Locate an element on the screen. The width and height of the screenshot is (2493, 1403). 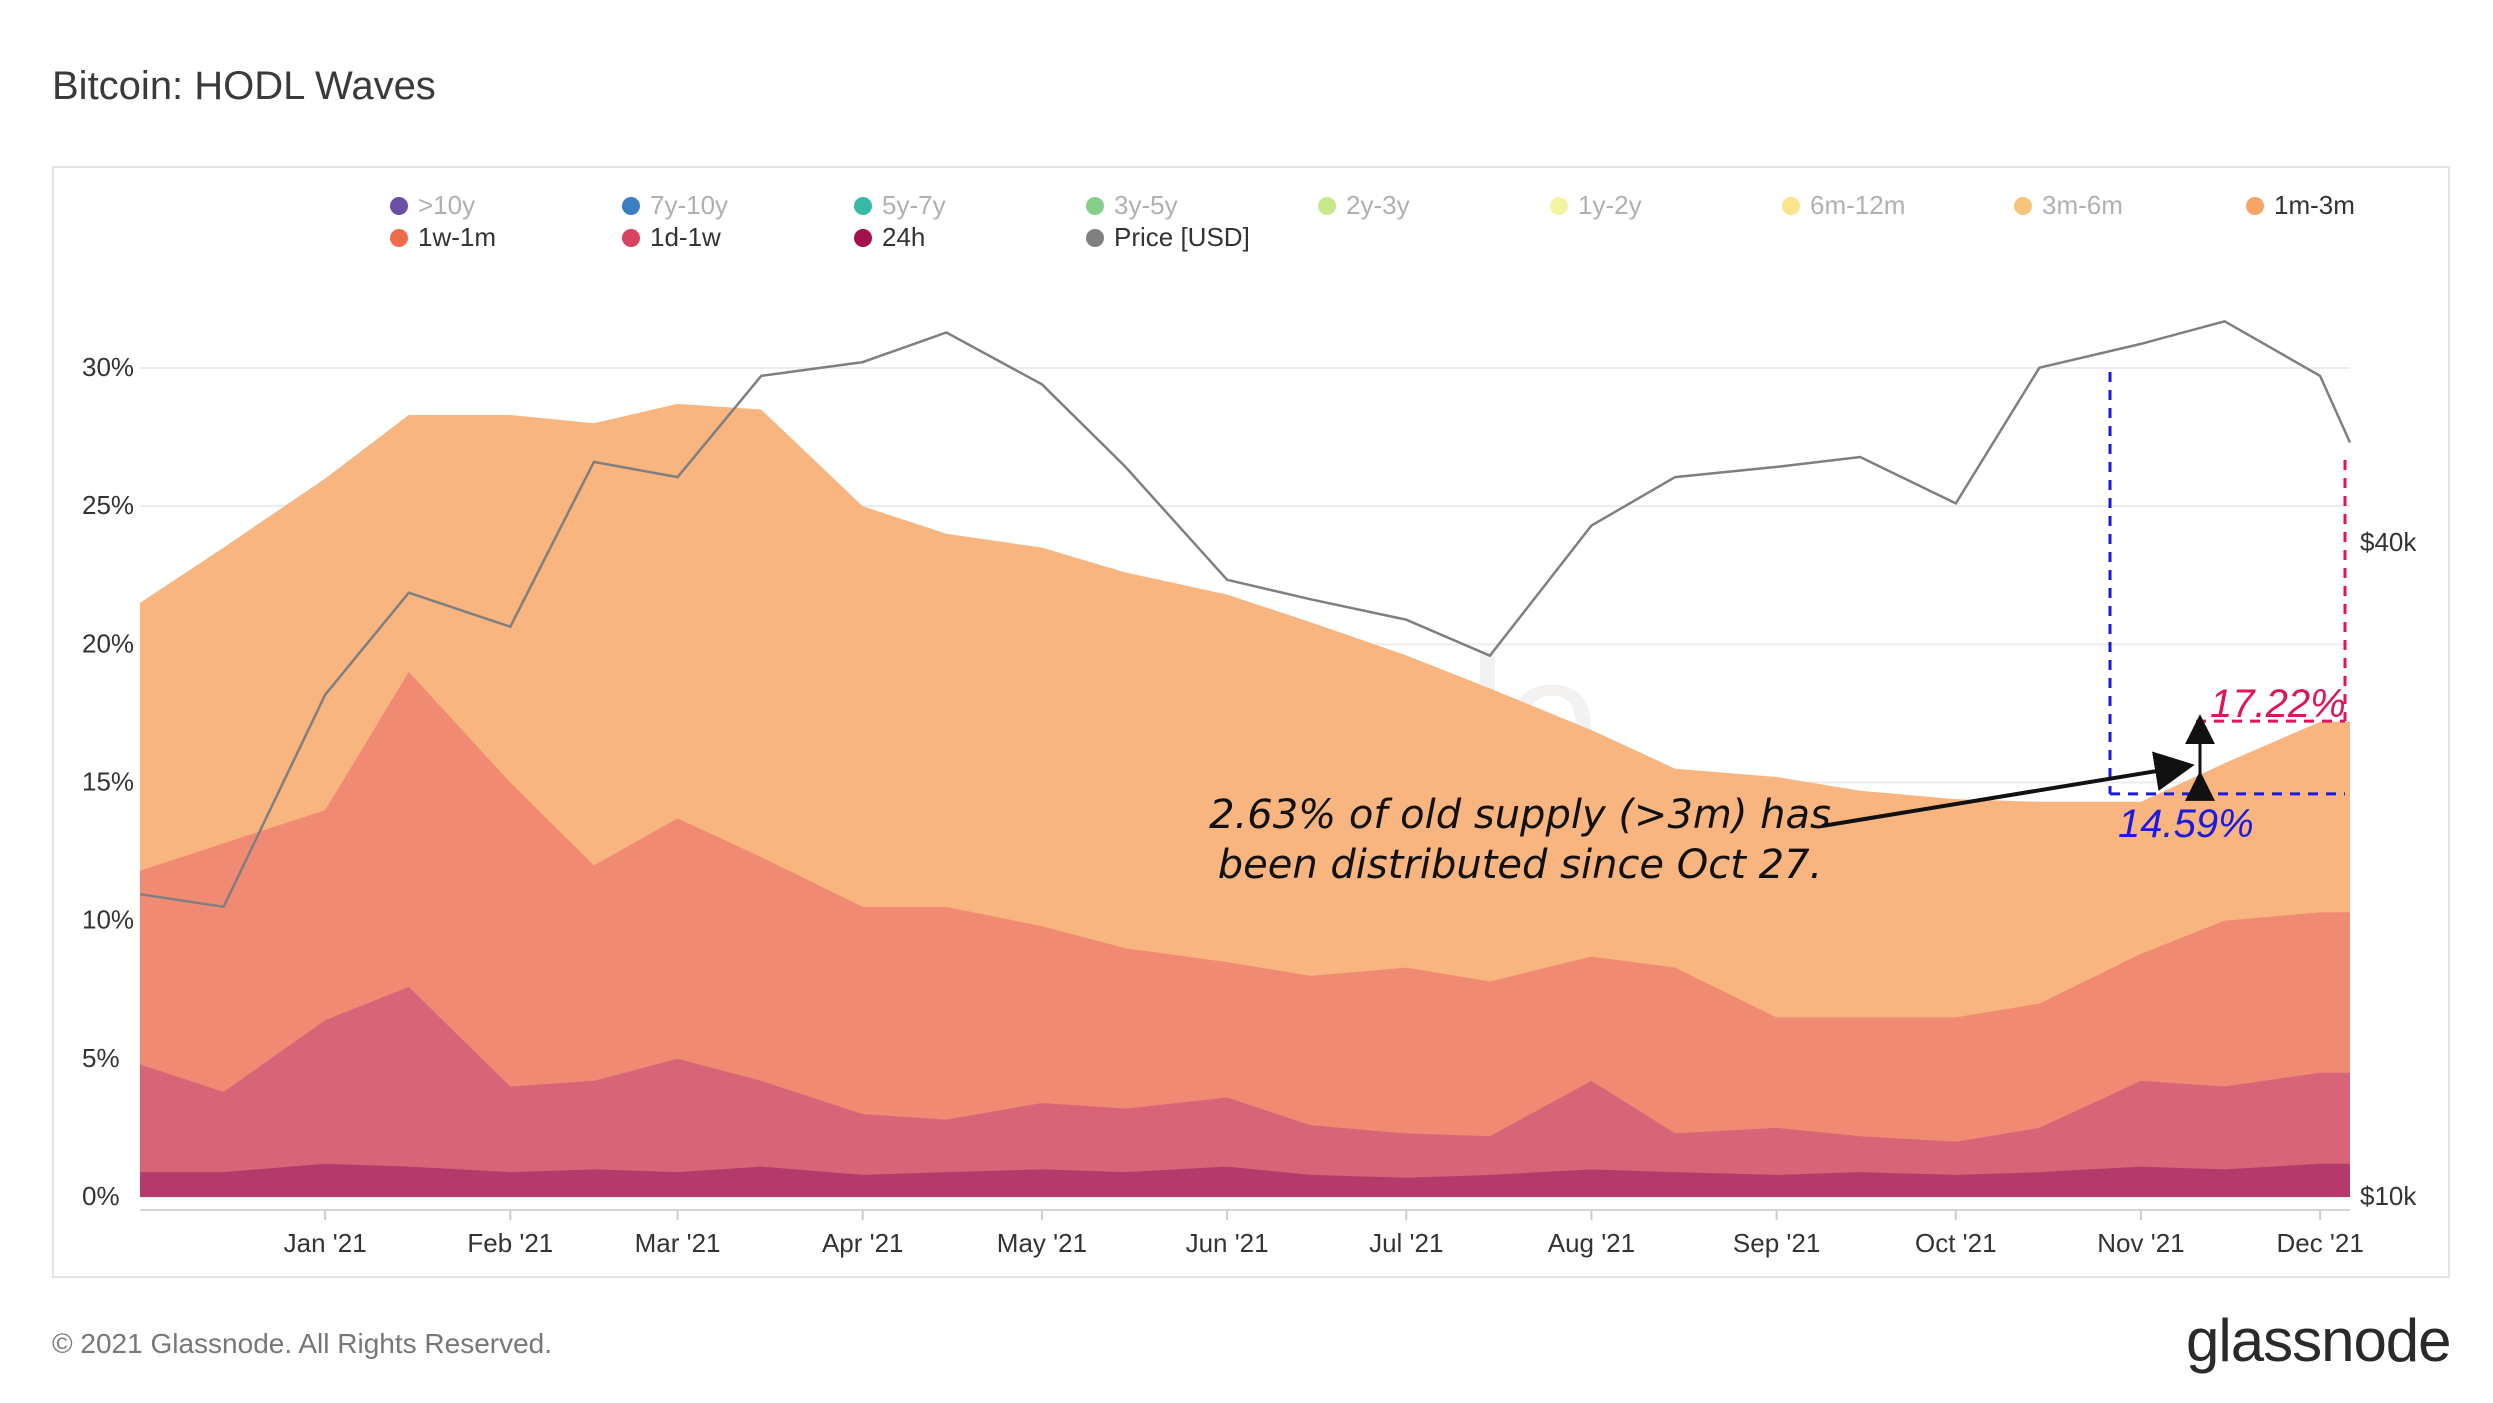
legend-item-3m-6m: 3m-6m is located at coordinates (2068, 205).